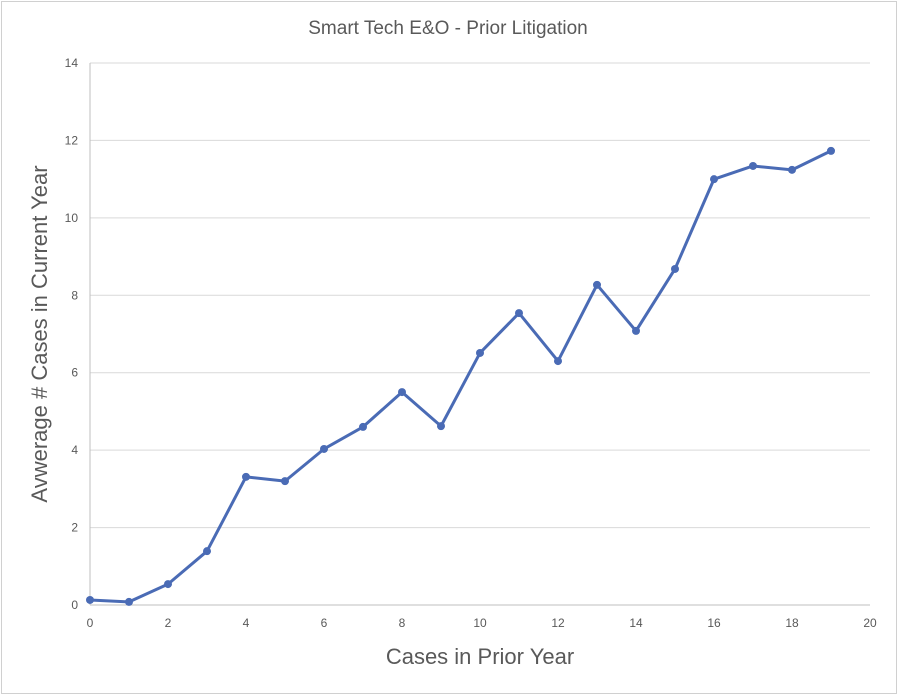  Describe the element at coordinates (74, 295) in the screenshot. I see `y-tick-label: 8` at that location.